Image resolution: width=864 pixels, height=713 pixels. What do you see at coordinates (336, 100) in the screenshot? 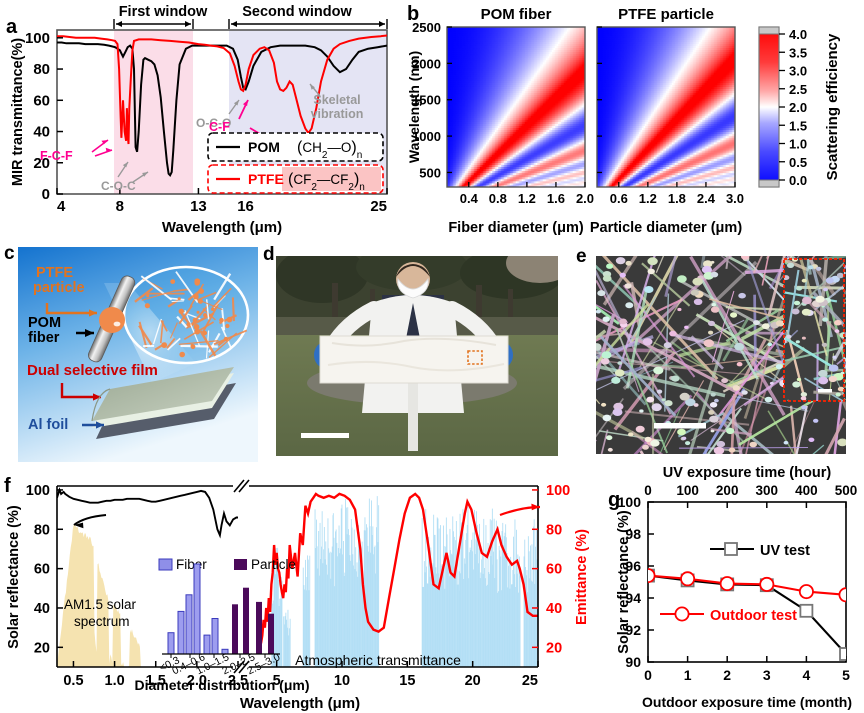
I see `skeletal-label-1: Skeletal` at bounding box center [336, 100].